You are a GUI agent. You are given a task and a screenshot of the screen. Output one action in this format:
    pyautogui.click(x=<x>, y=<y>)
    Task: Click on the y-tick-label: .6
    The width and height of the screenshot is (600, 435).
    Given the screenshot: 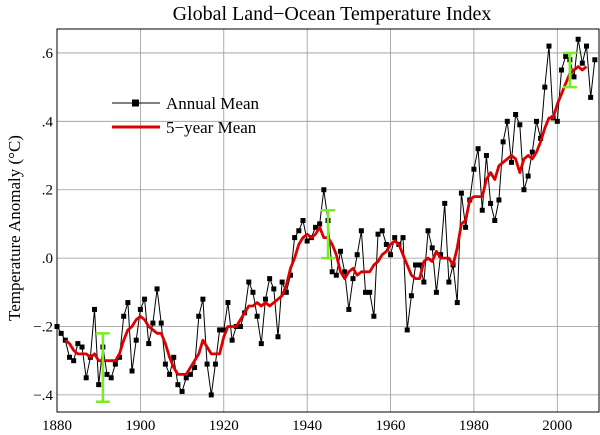 What is the action you would take?
    pyautogui.click(x=48, y=54)
    